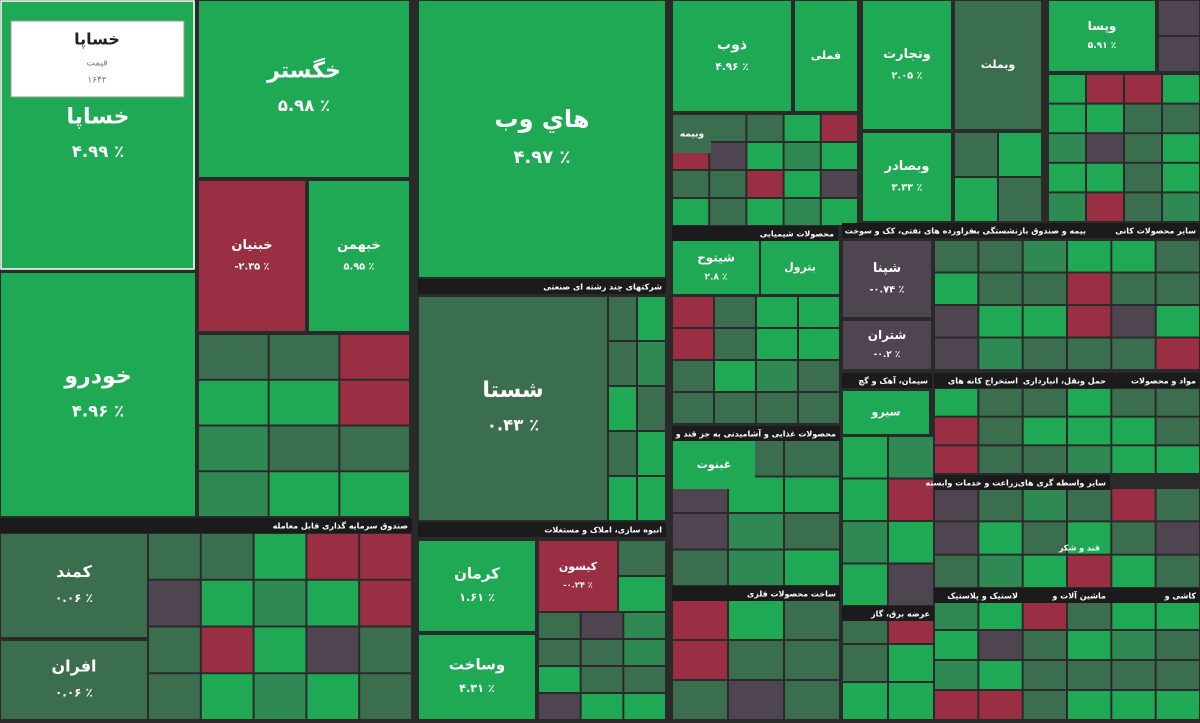  I want to click on tile-name: وتجارت, so click(907, 54).